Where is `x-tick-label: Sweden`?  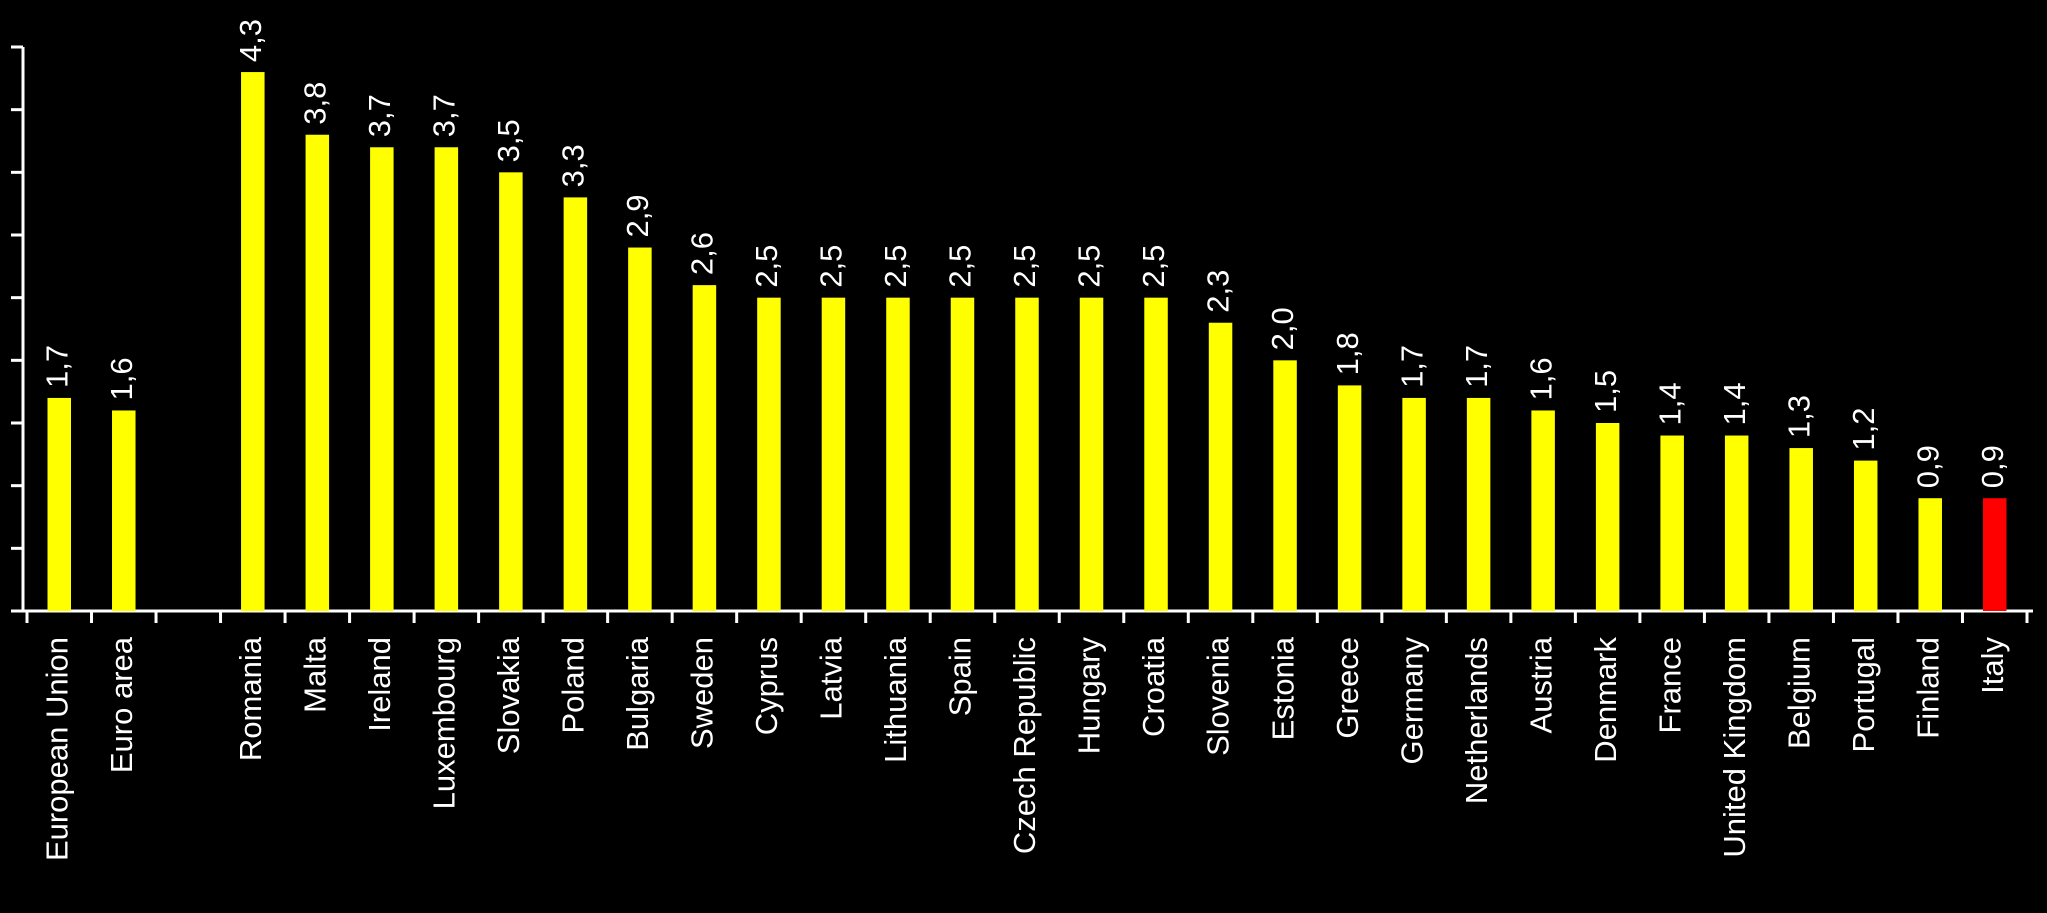
x-tick-label: Sweden is located at coordinates (702, 693).